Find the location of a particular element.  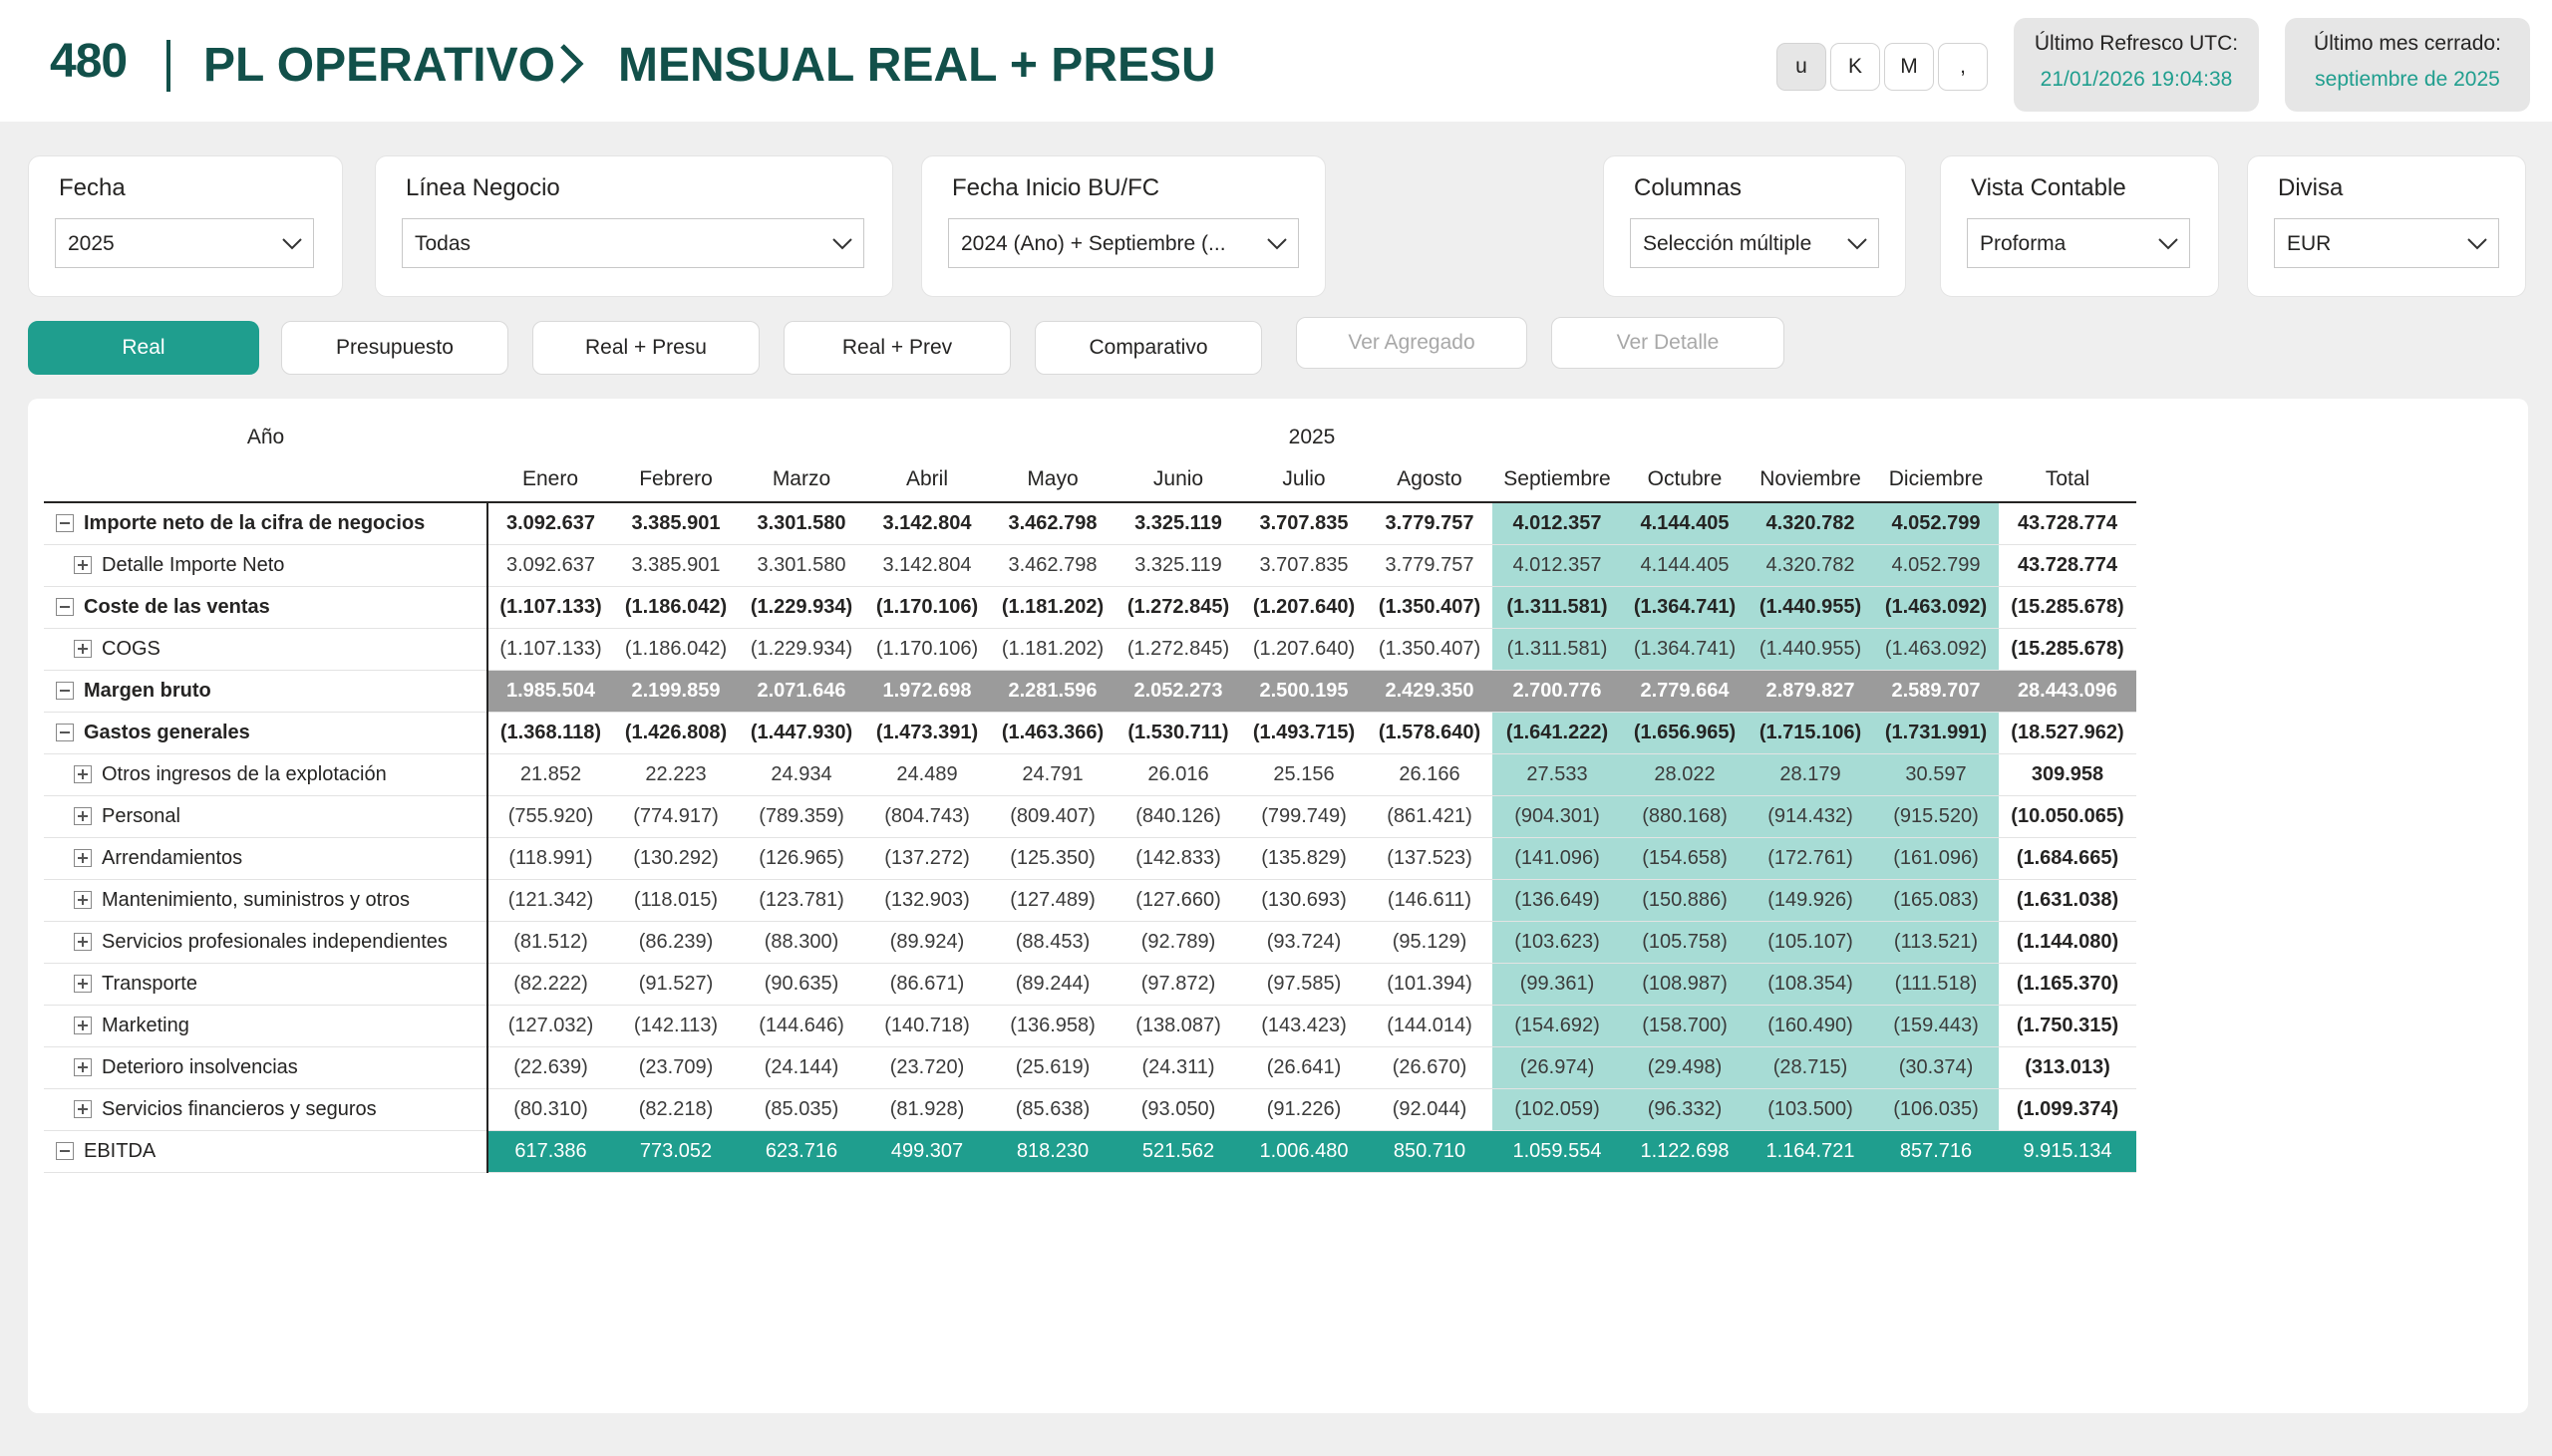

month-header: Noviembre is located at coordinates (1810, 479).